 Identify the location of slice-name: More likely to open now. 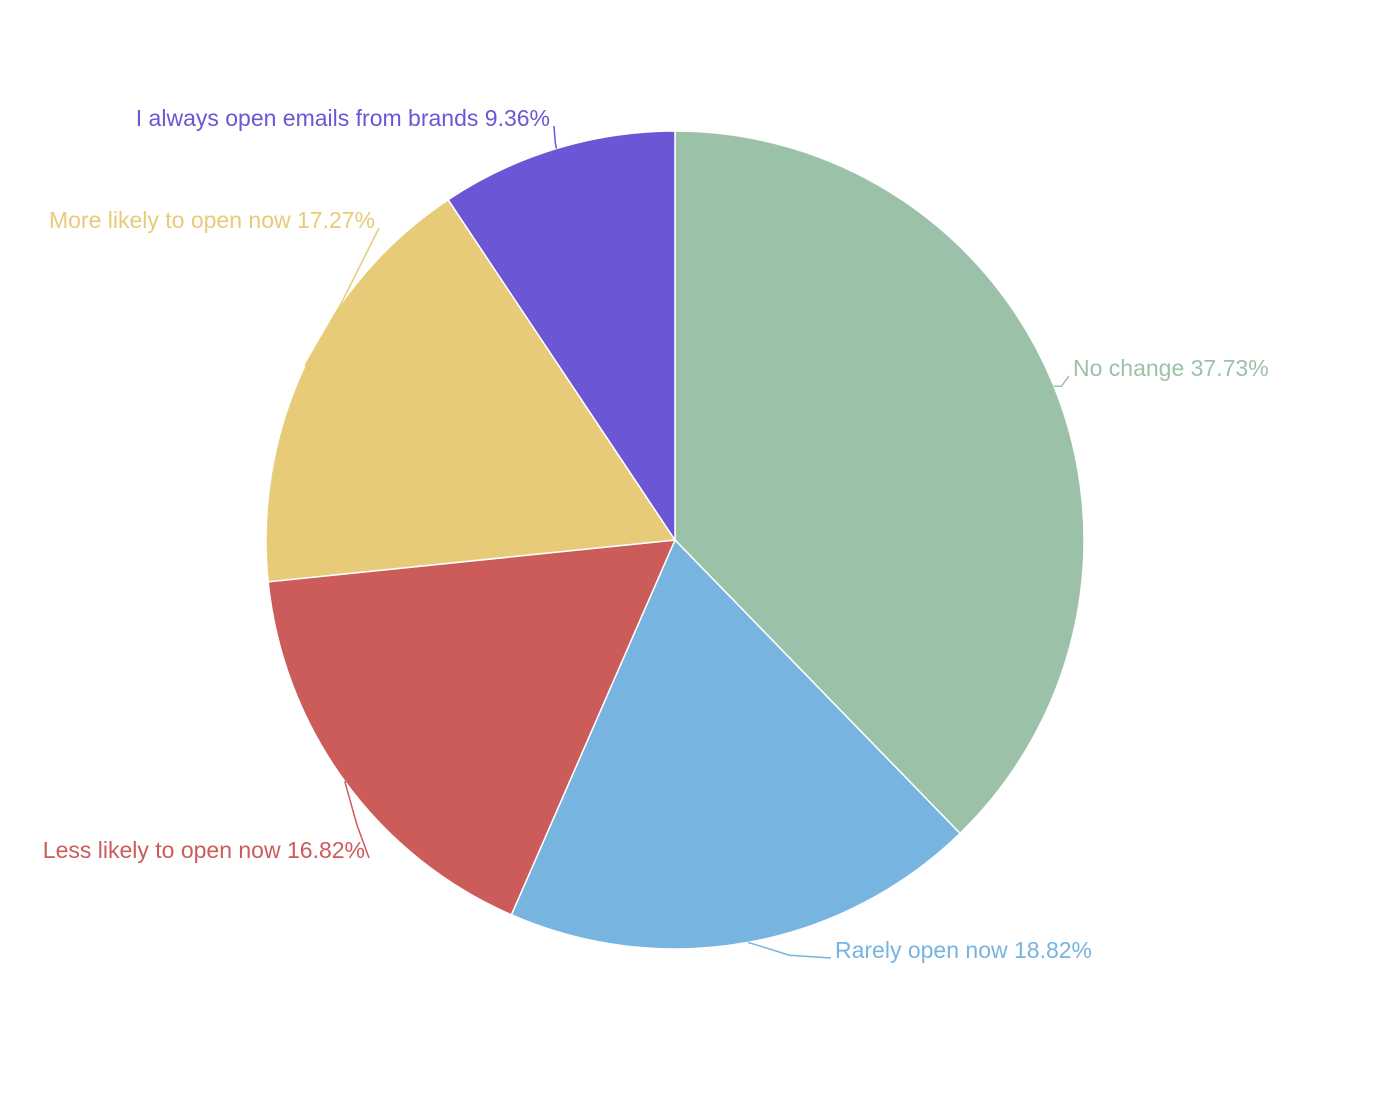
(170, 220).